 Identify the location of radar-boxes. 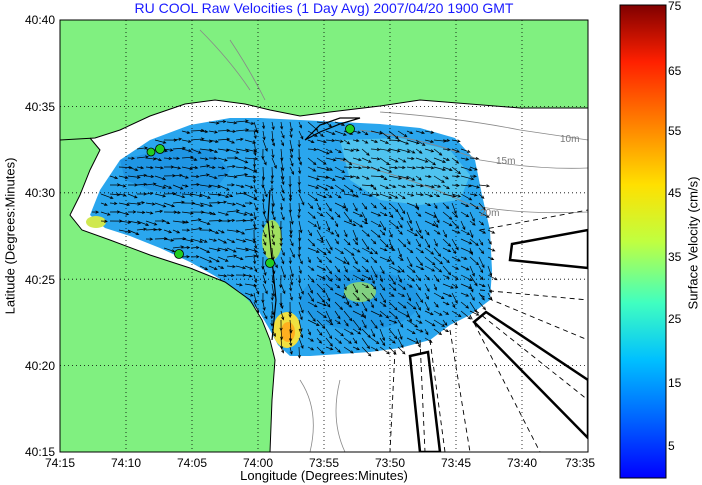
(498, 340).